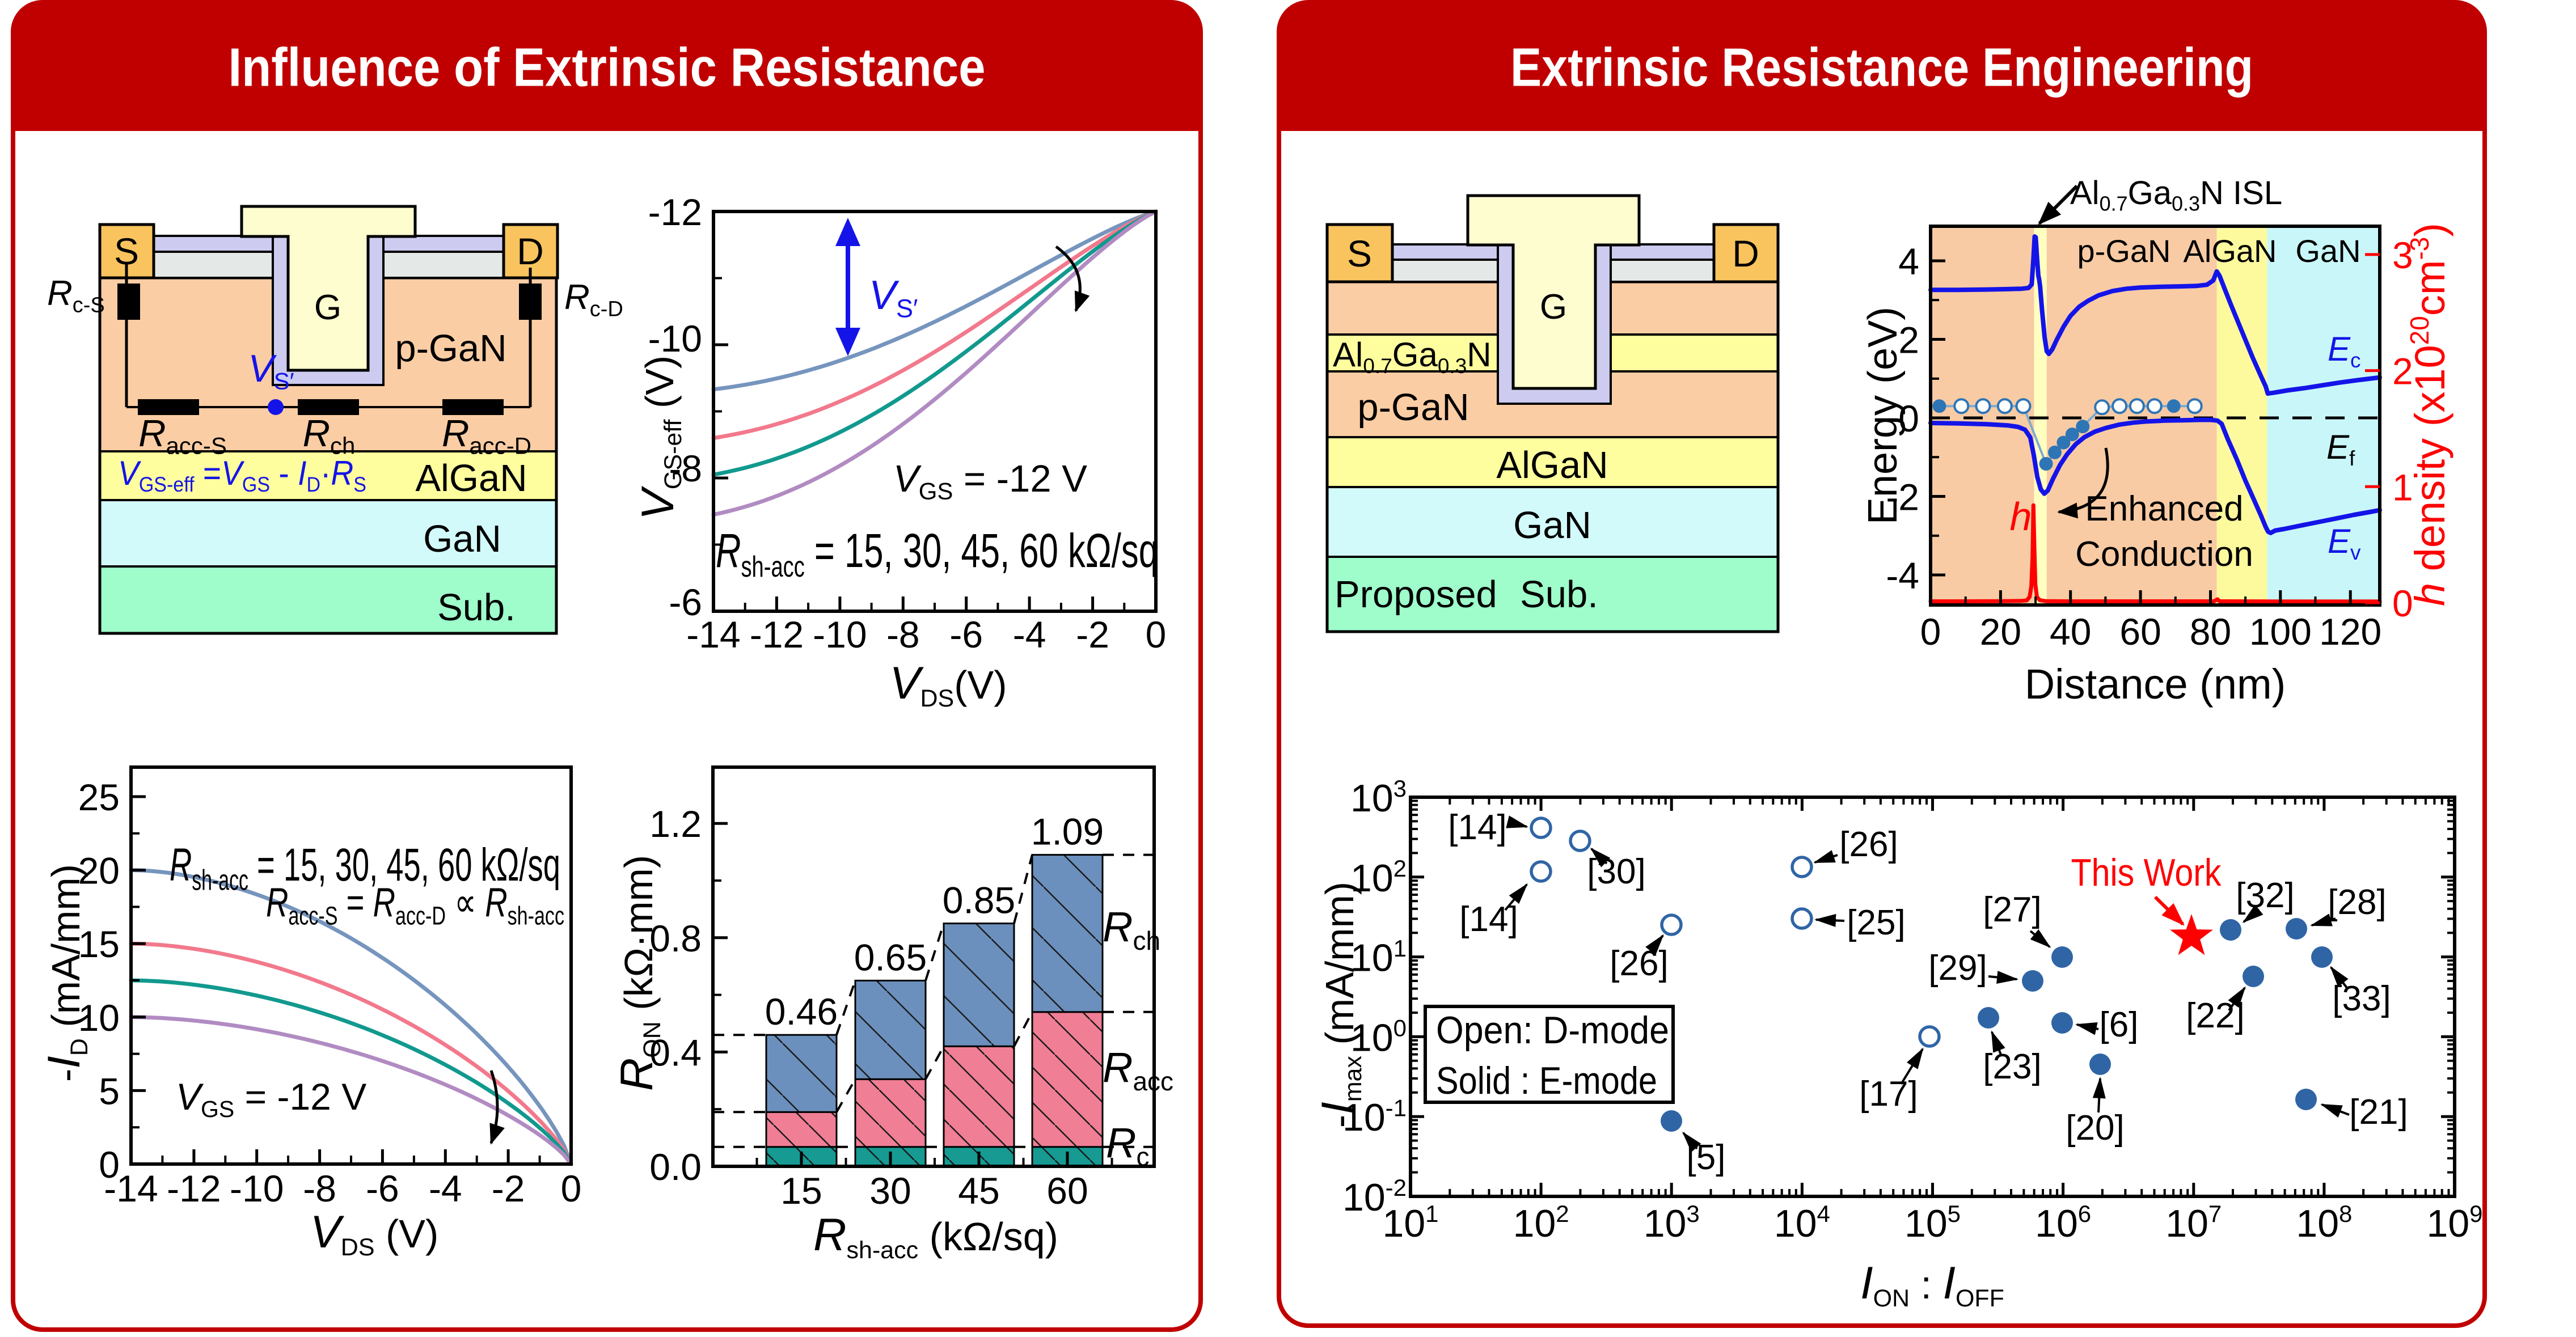  I want to click on svg-text: 1.2, so click(675, 824).